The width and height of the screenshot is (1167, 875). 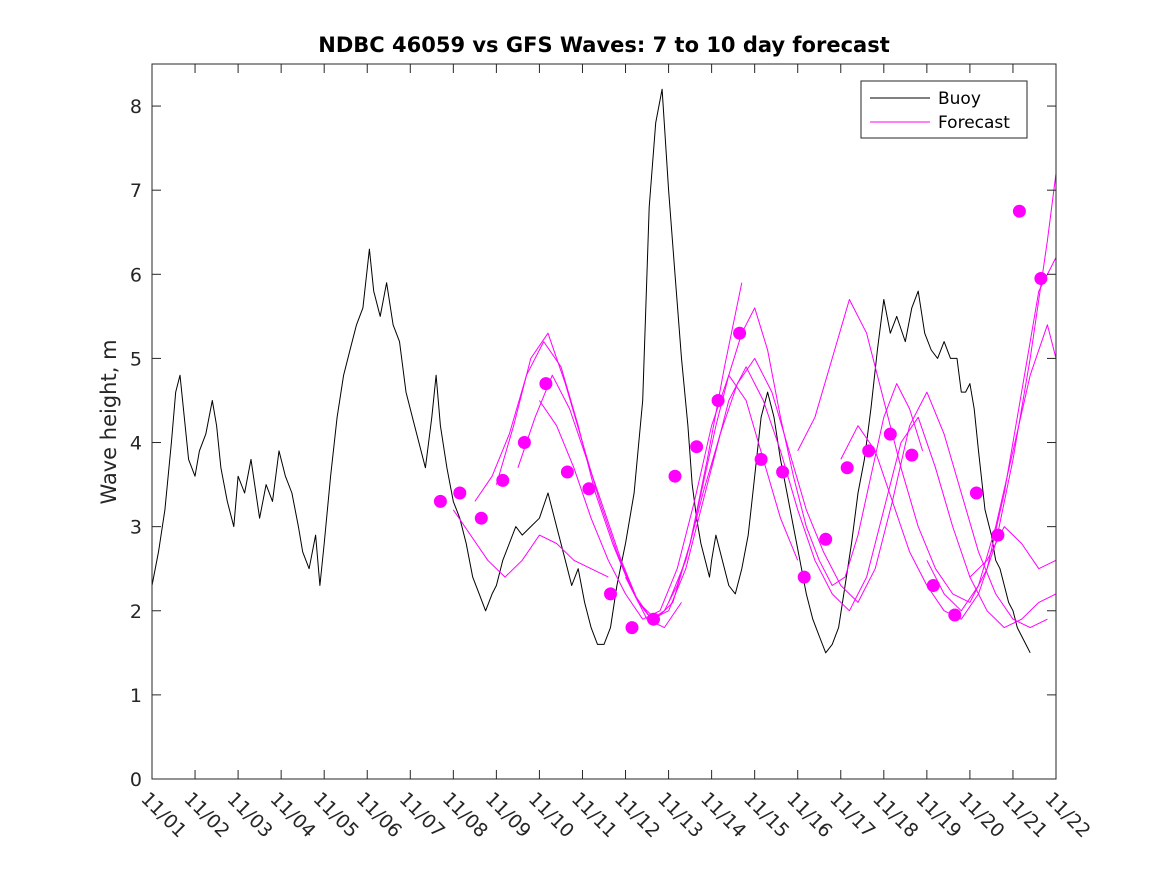 I want to click on y-tick-label: 0, so click(x=136, y=780).